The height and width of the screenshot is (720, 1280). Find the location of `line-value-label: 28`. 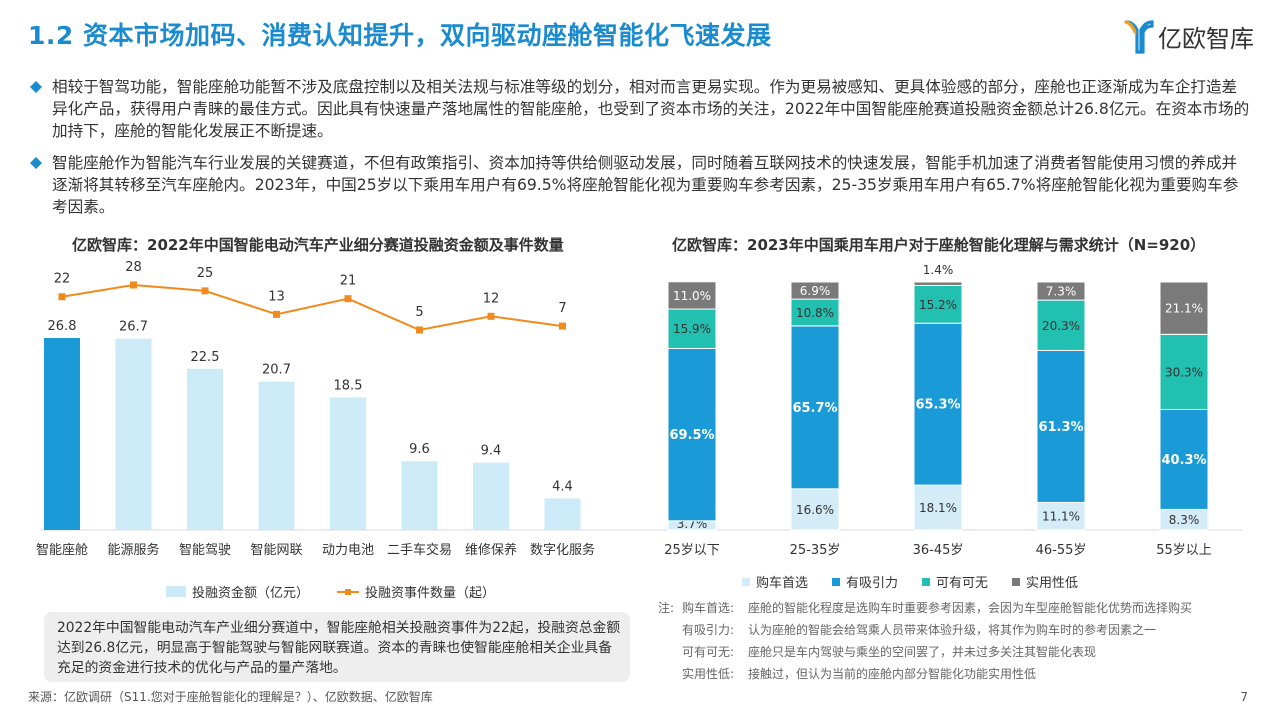

line-value-label: 28 is located at coordinates (133, 267).